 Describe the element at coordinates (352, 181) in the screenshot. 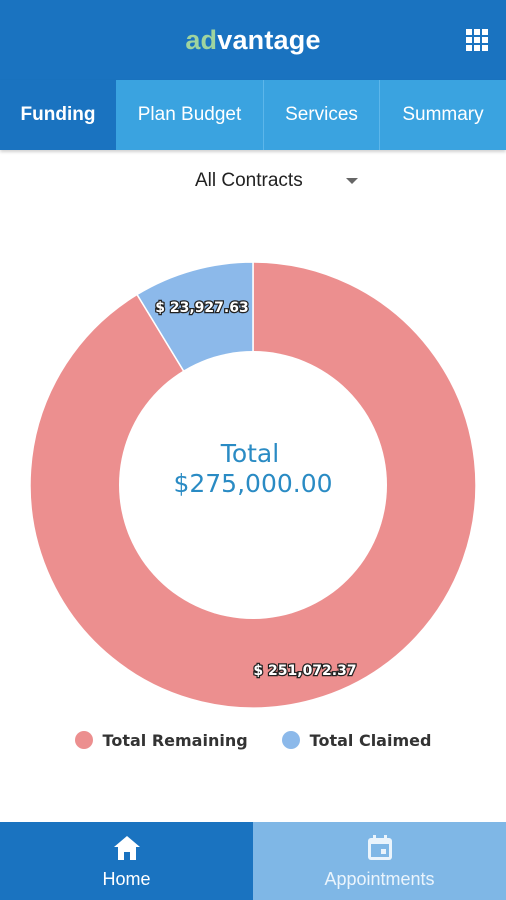

I see `chevron-down-icon` at that location.